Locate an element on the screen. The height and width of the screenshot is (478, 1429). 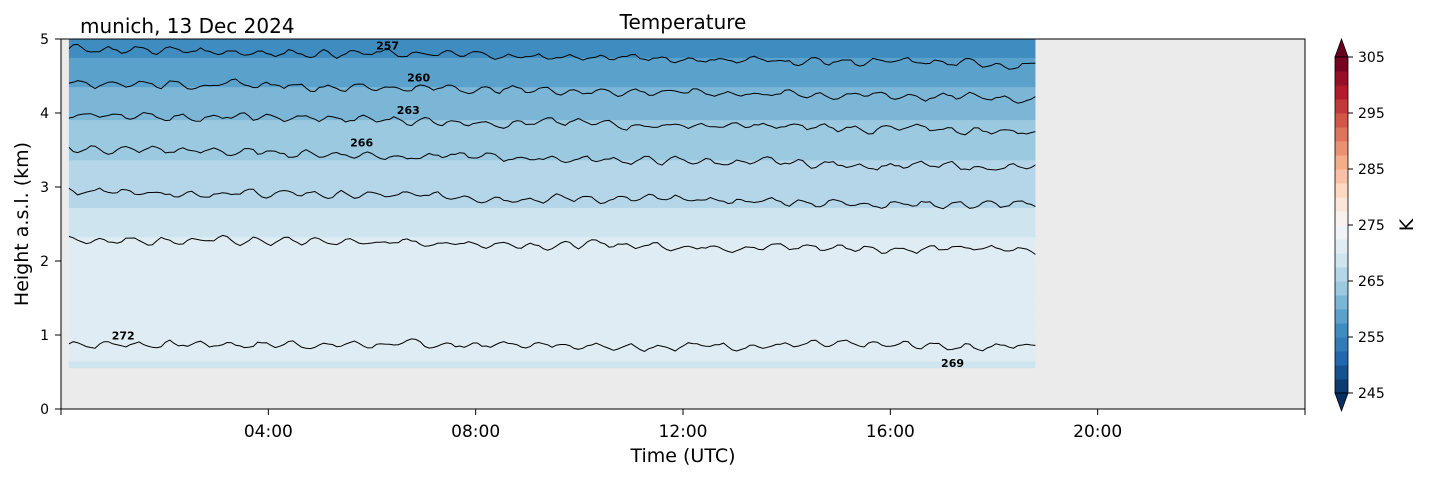
y-tick-label: 1 is located at coordinates (44, 336).